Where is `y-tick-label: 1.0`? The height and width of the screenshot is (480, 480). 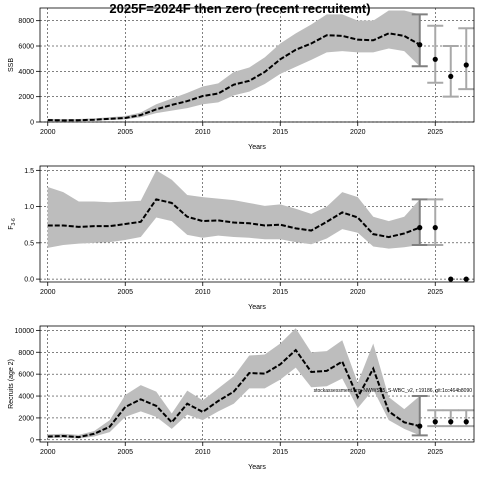 y-tick-label: 1.0 is located at coordinates (29, 207).